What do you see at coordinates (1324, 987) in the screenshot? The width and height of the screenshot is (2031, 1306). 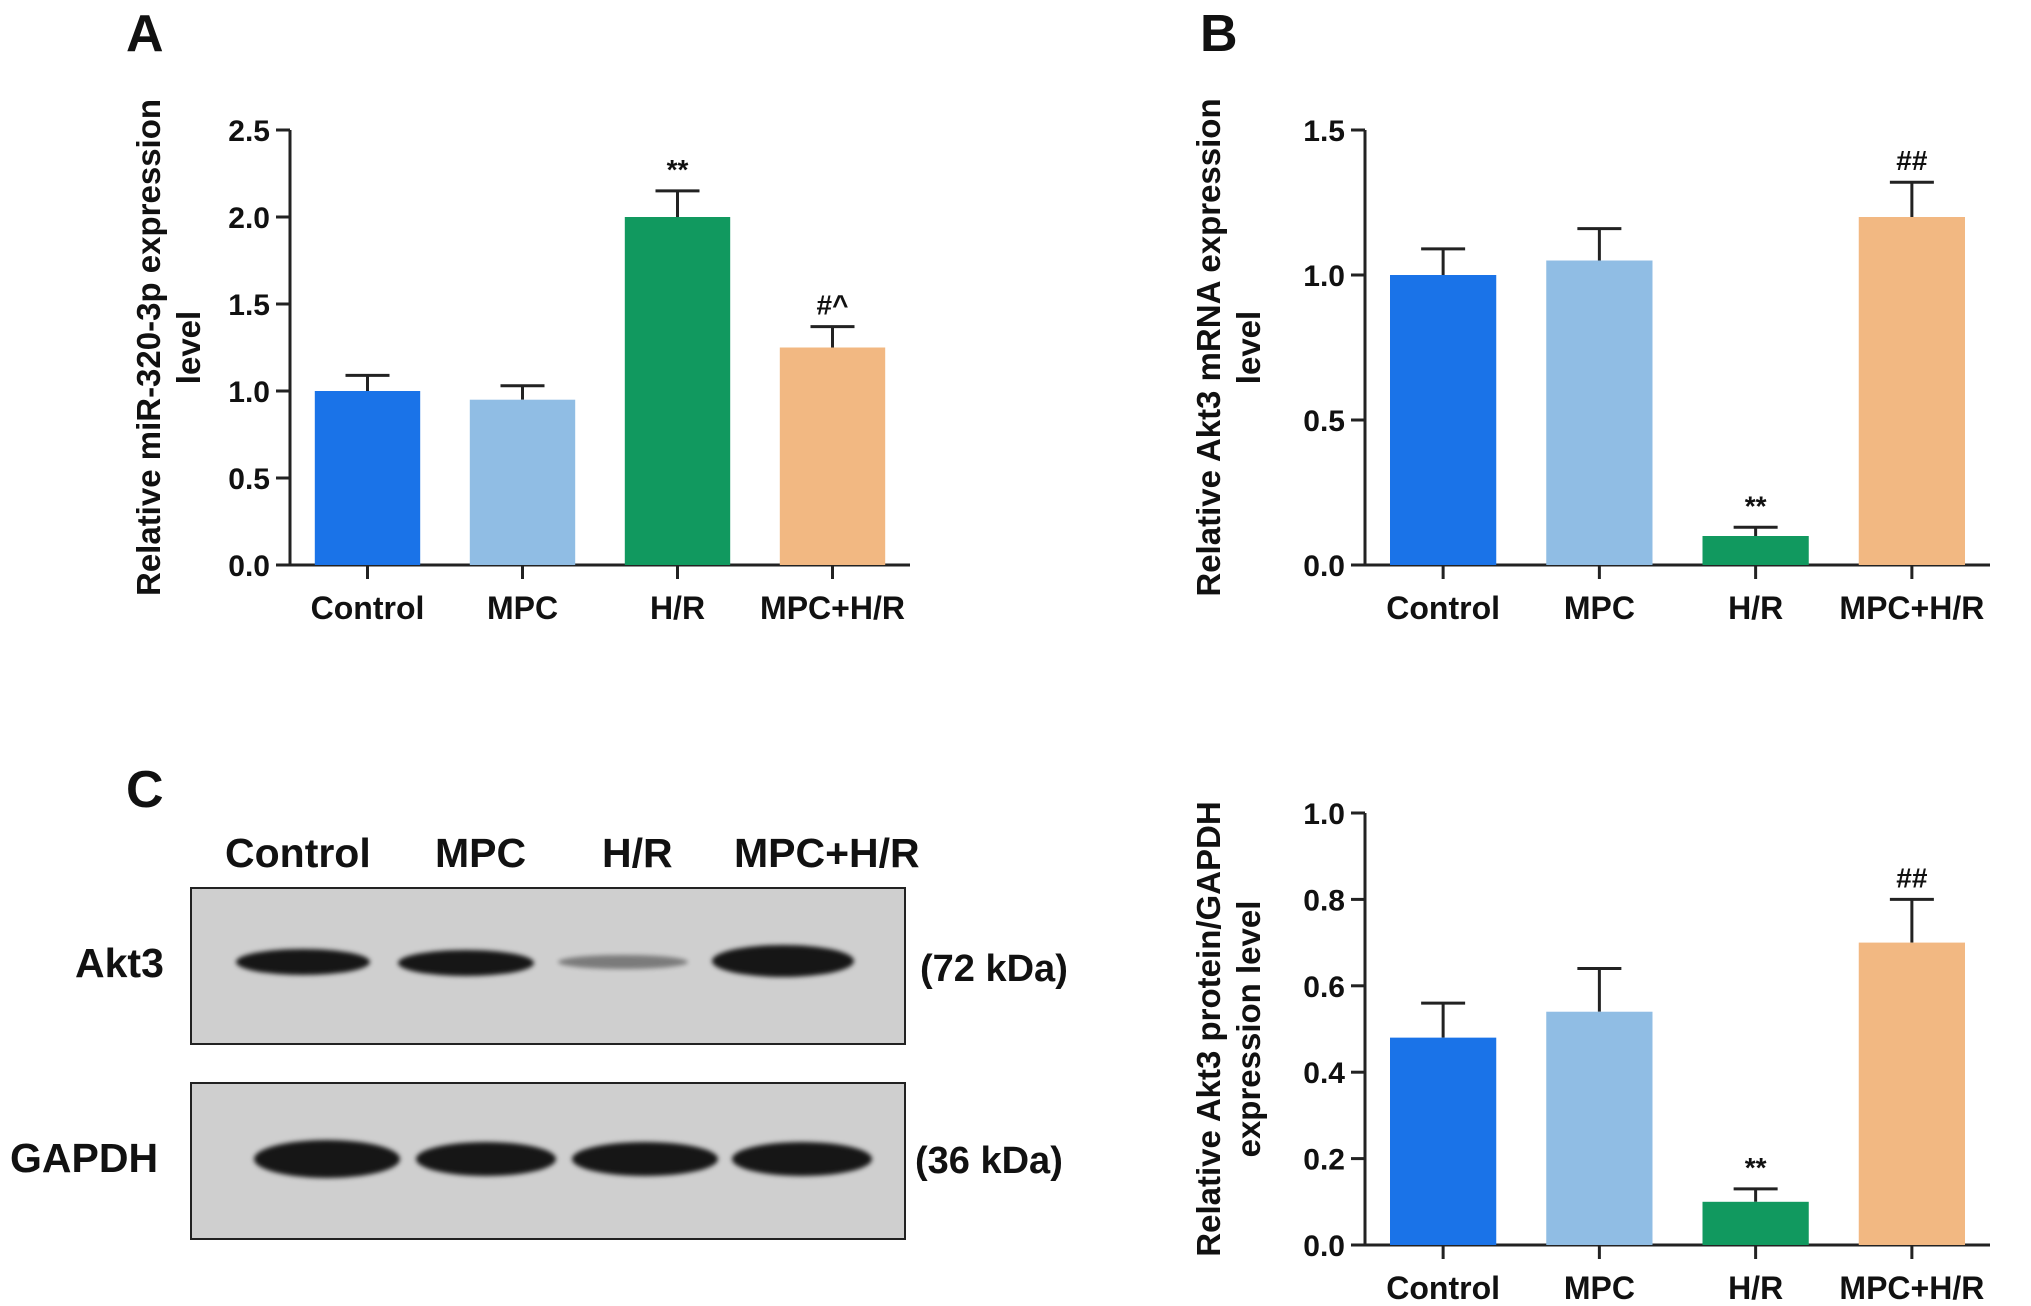 I see `y-tick-label: 0.6` at bounding box center [1324, 987].